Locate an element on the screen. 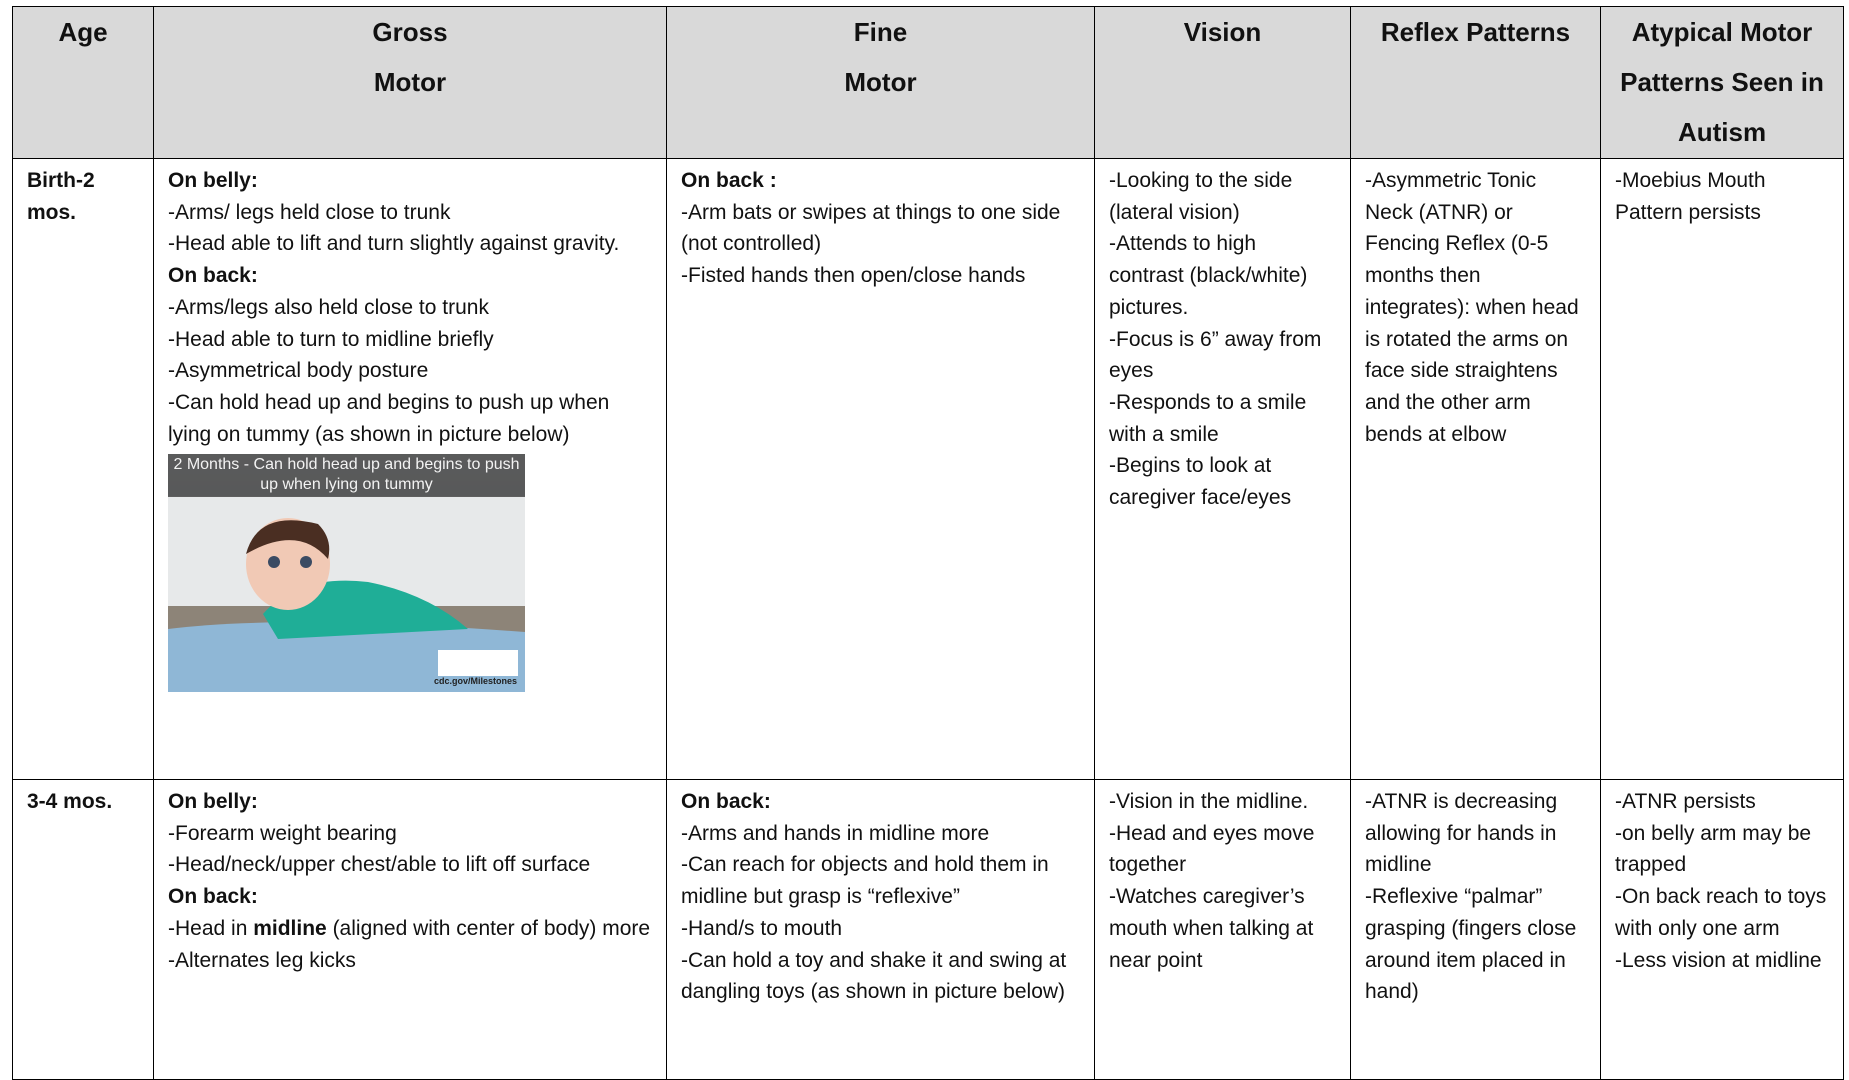  header-line: Atypical Motor Patterns Seen in Autism is located at coordinates (1722, 82).